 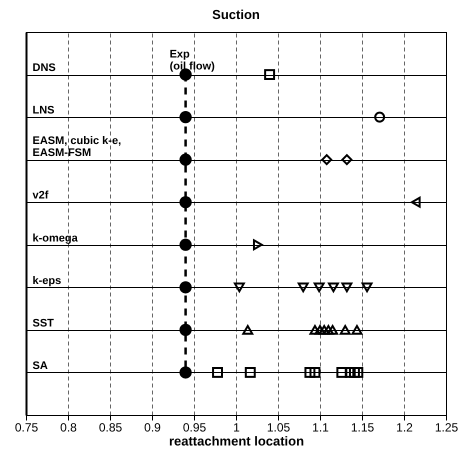 What do you see at coordinates (321, 427) in the screenshot?
I see `x-tick-label: 1.1` at bounding box center [321, 427].